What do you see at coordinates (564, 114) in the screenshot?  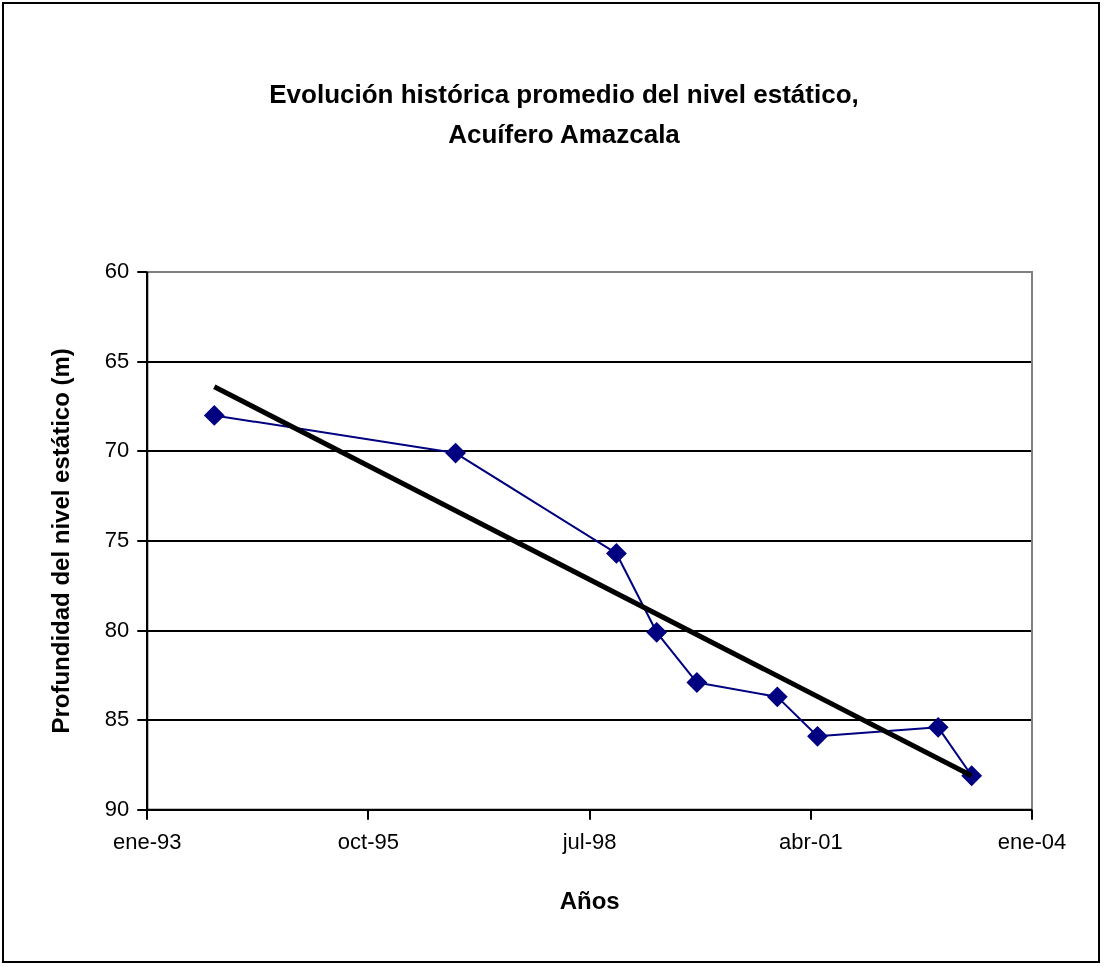 I see `chart-title: Evolución histórica promedio del nivel estático, Acuífero Amazcala` at bounding box center [564, 114].